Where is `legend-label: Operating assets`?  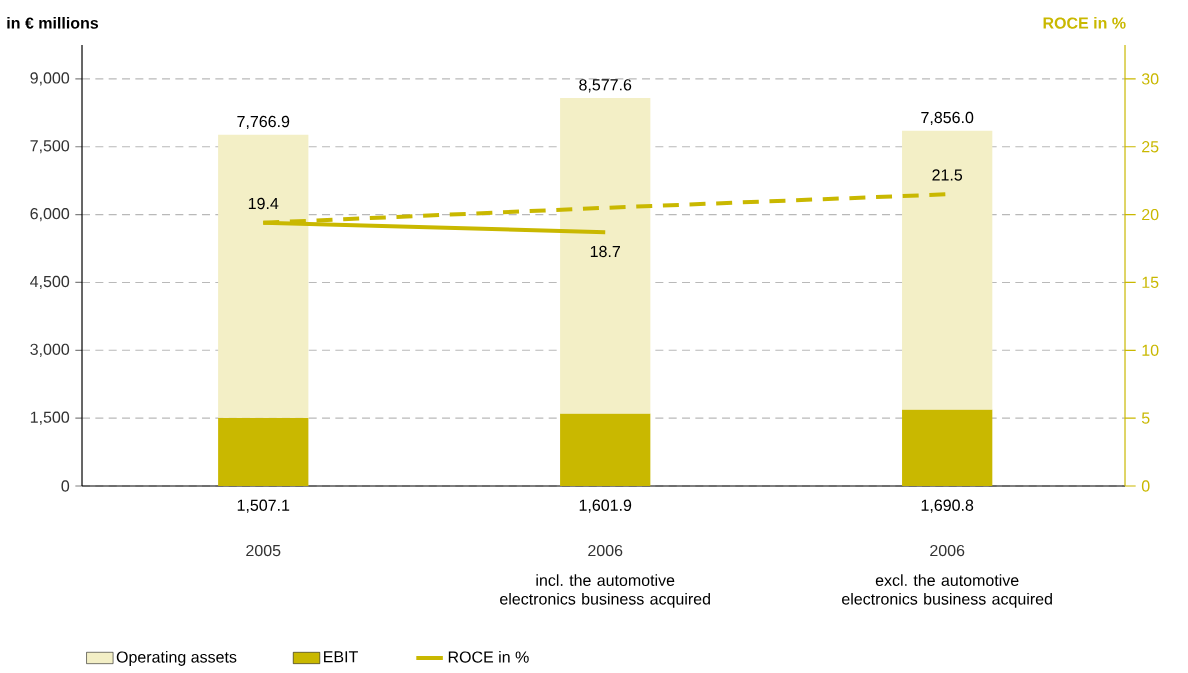 legend-label: Operating assets is located at coordinates (176, 658).